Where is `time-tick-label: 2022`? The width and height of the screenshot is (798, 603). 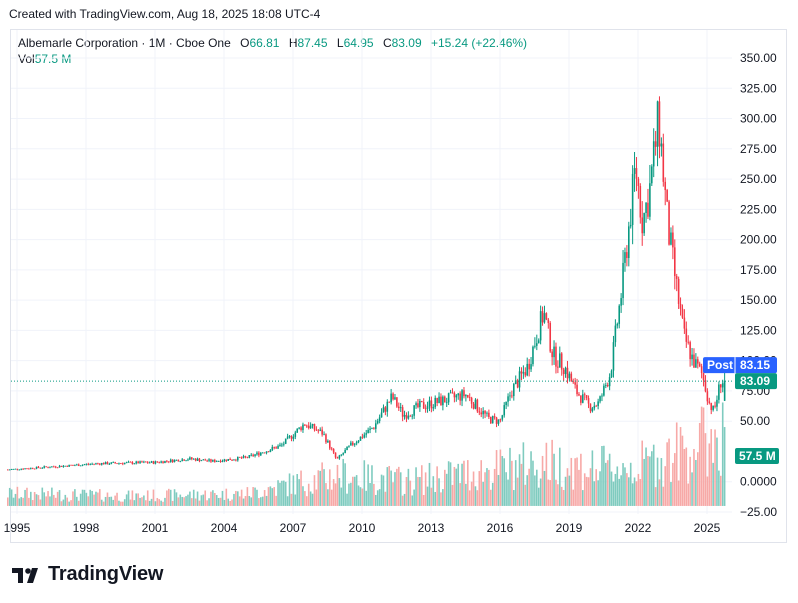
time-tick-label: 2022 is located at coordinates (638, 528).